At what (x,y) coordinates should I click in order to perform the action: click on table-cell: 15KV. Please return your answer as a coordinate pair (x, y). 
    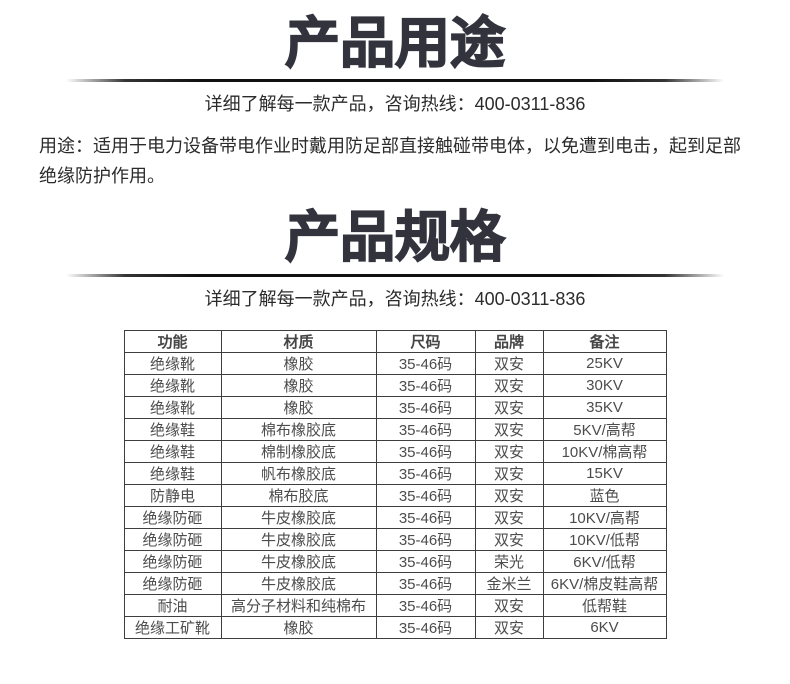
    Looking at the image, I should click on (604, 473).